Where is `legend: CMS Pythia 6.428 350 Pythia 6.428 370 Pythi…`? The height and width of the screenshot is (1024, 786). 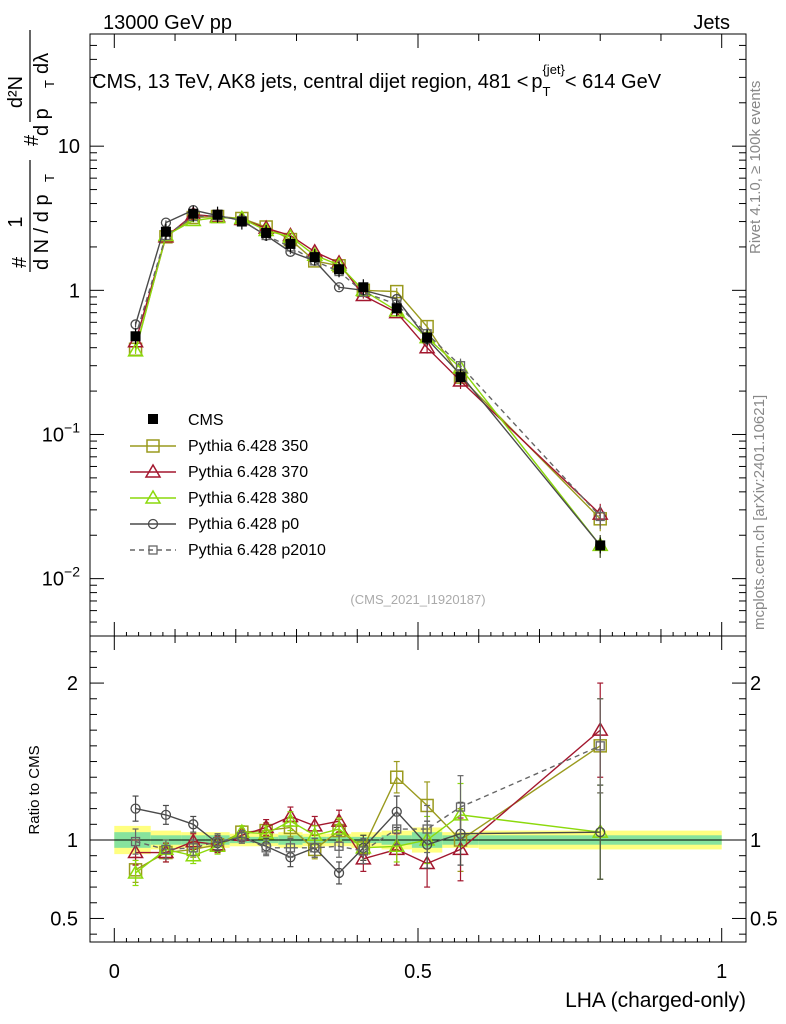 legend: CMS Pythia 6.428 350 Pythia 6.428 370 Pythi… is located at coordinates (228, 485).